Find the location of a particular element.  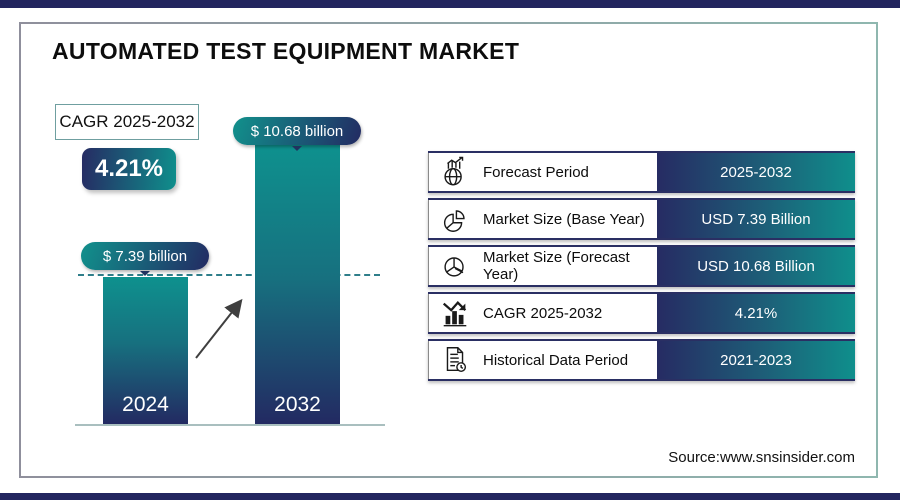

pie-chart-segmented-icon is located at coordinates (455, 266).